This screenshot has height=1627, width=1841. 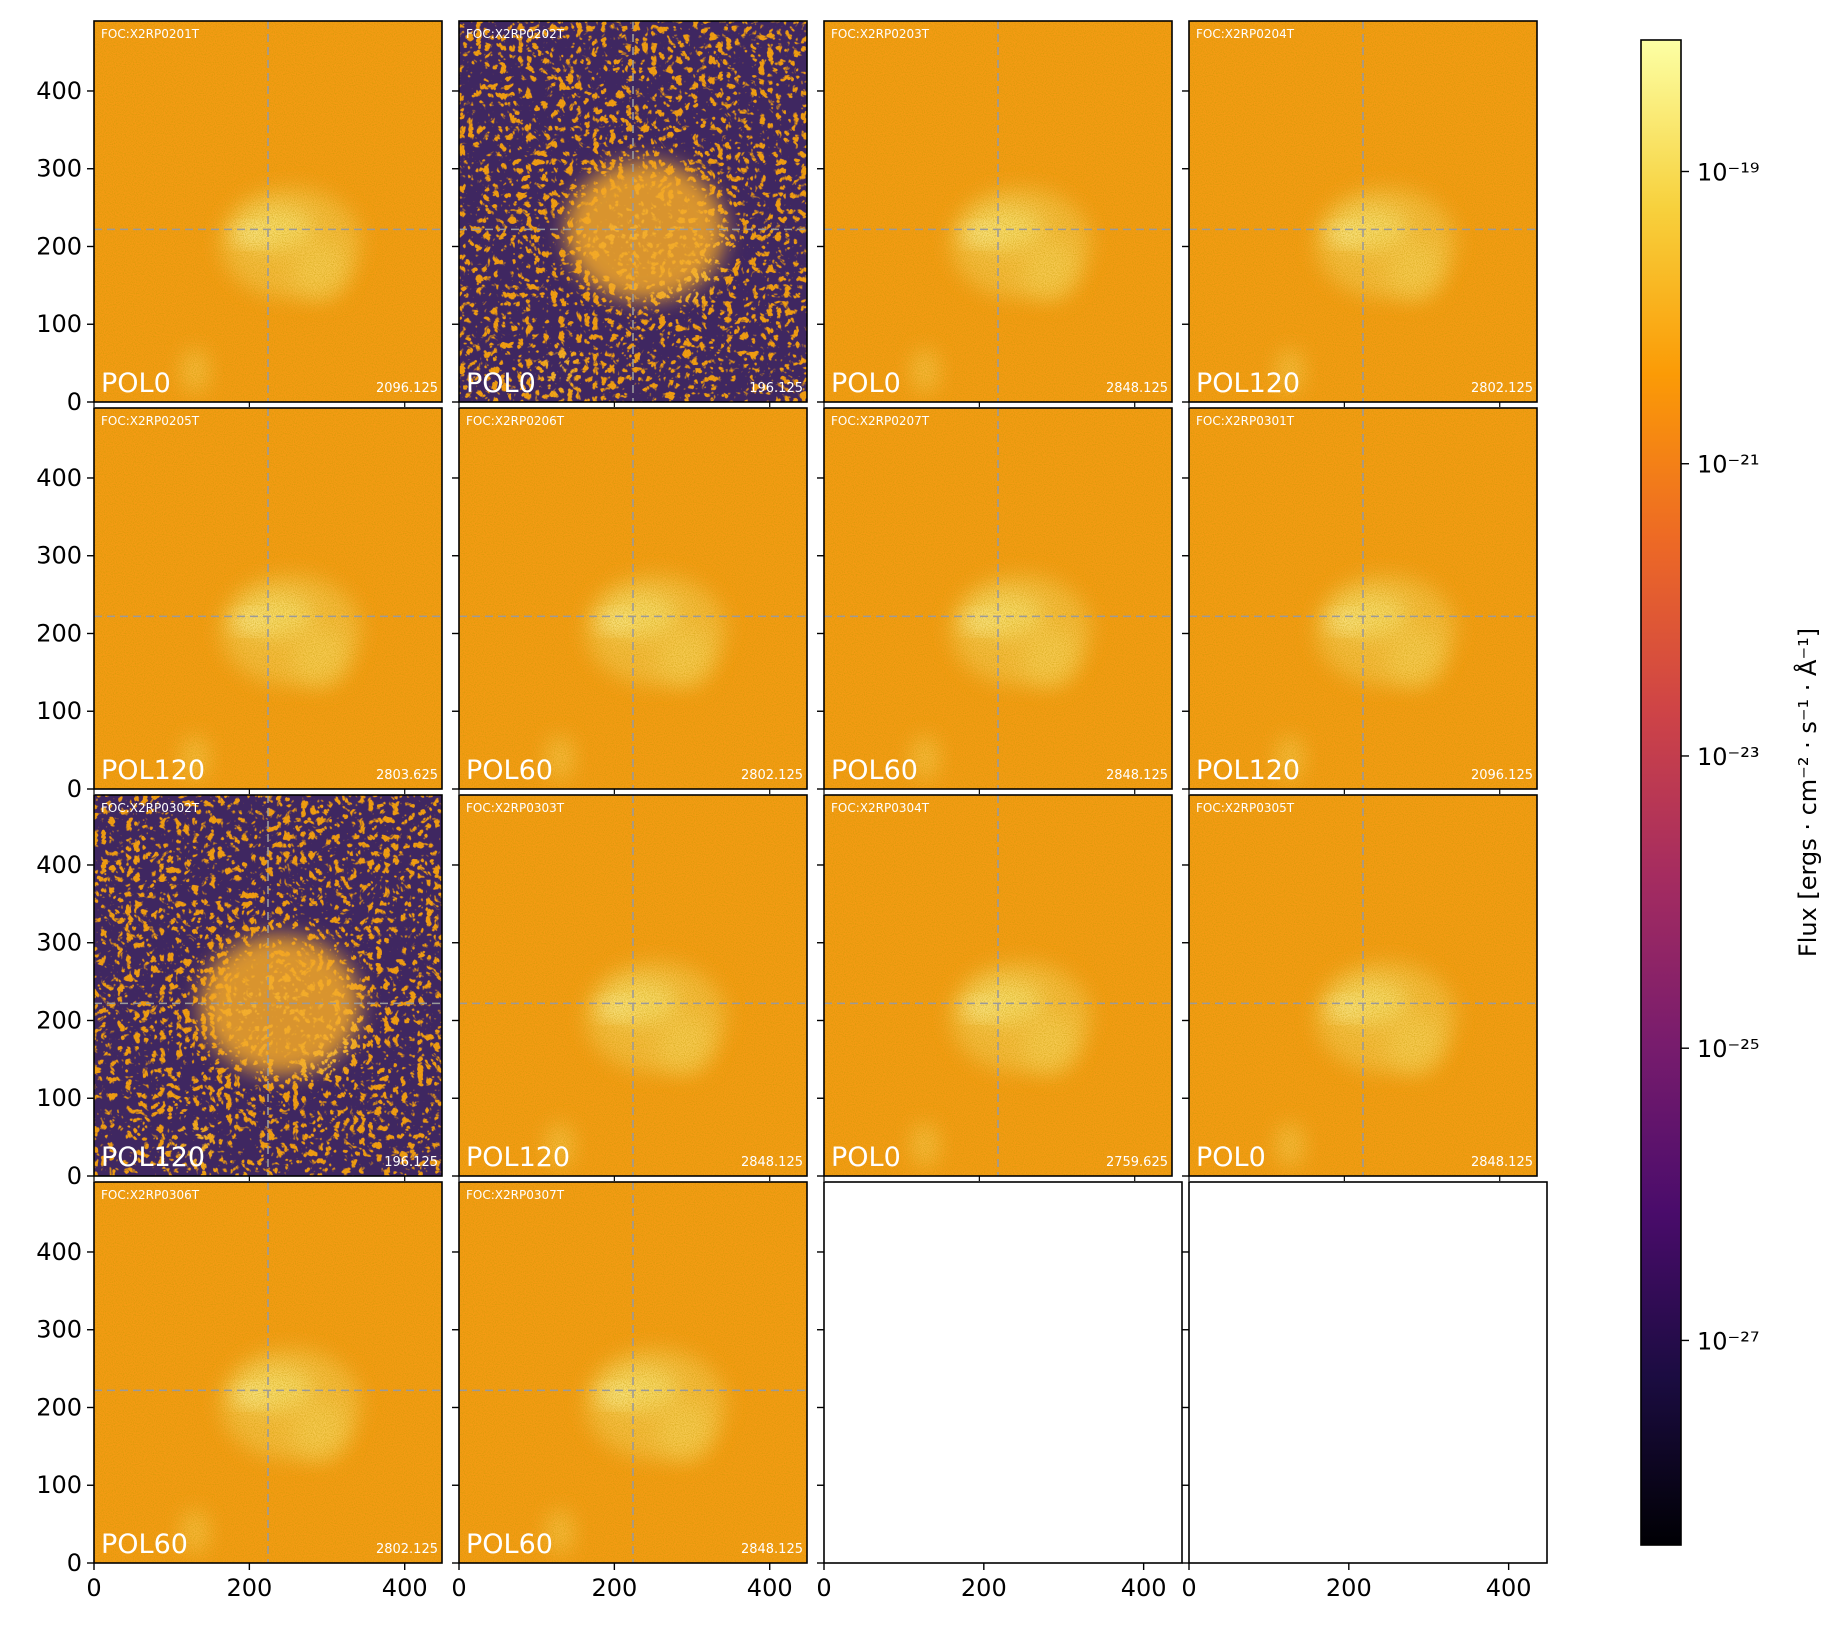 I want to click on obs-id-label: FOC:X2RP0206T, so click(x=515, y=421).